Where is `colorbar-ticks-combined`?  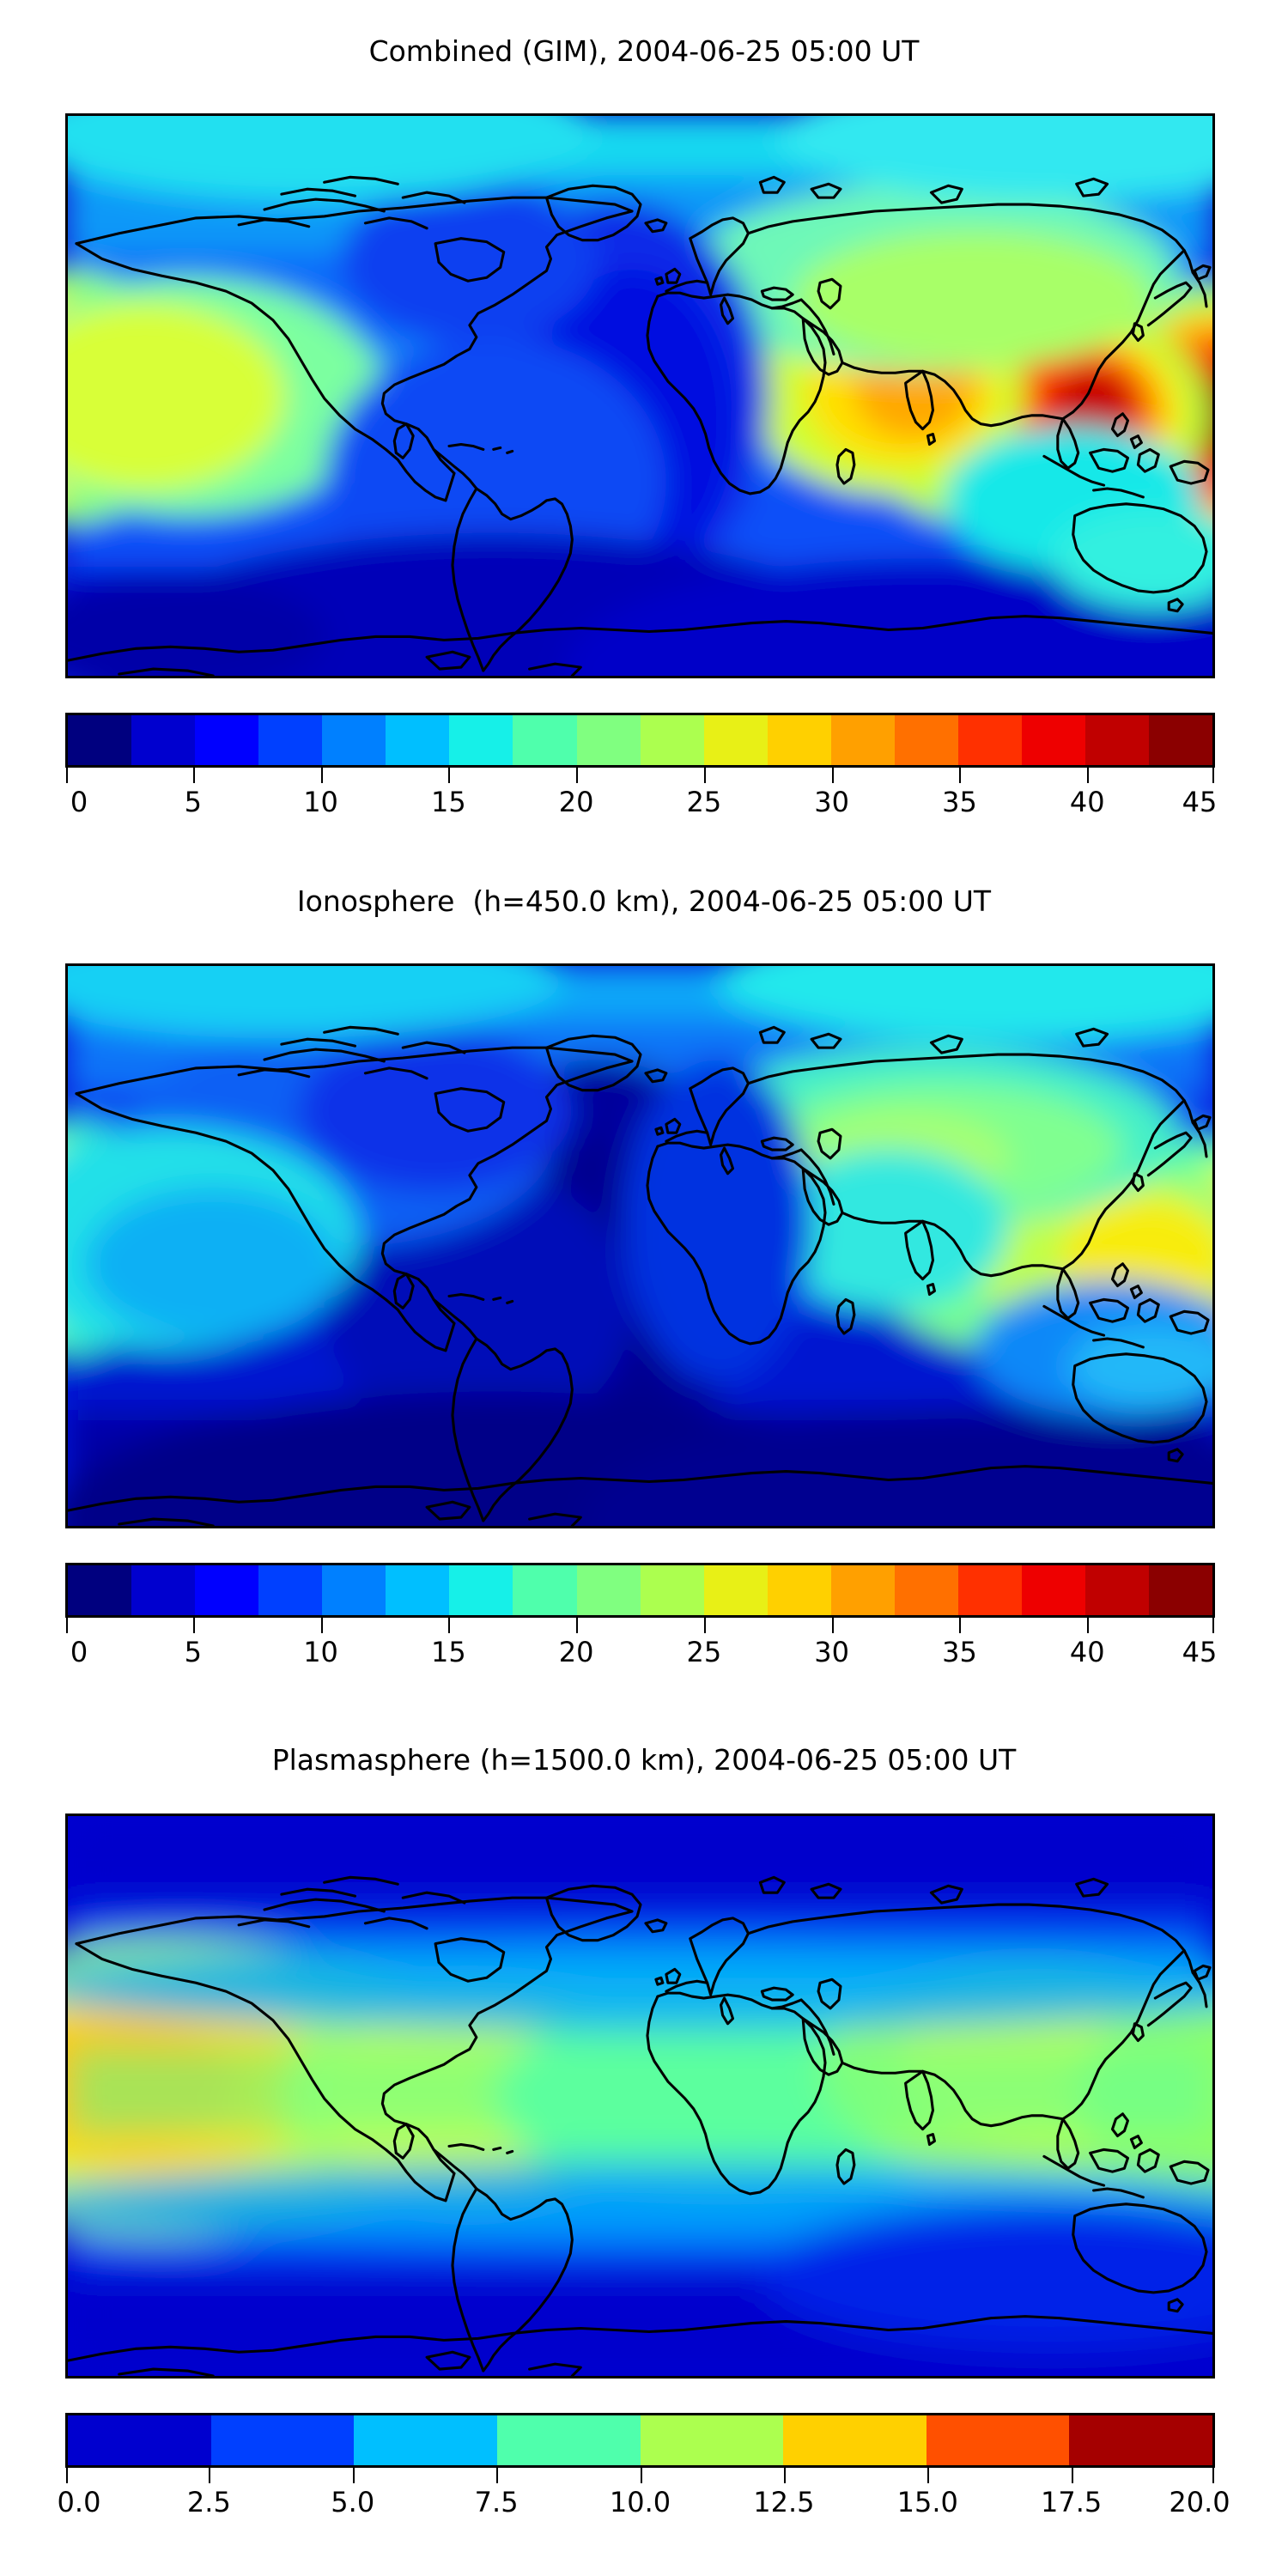
colorbar-ticks-combined is located at coordinates (640, 775).